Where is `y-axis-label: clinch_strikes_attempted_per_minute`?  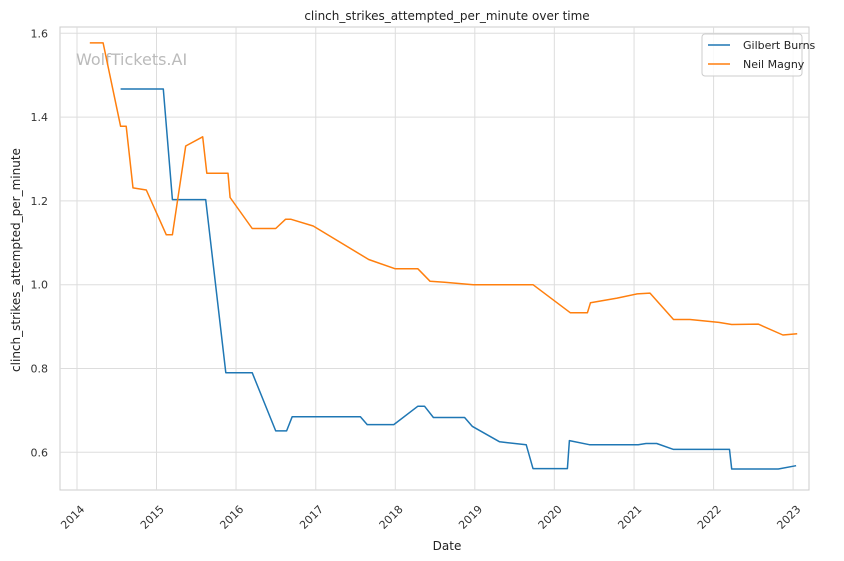
y-axis-label: clinch_strikes_attempted_per_minute is located at coordinates (16, 260).